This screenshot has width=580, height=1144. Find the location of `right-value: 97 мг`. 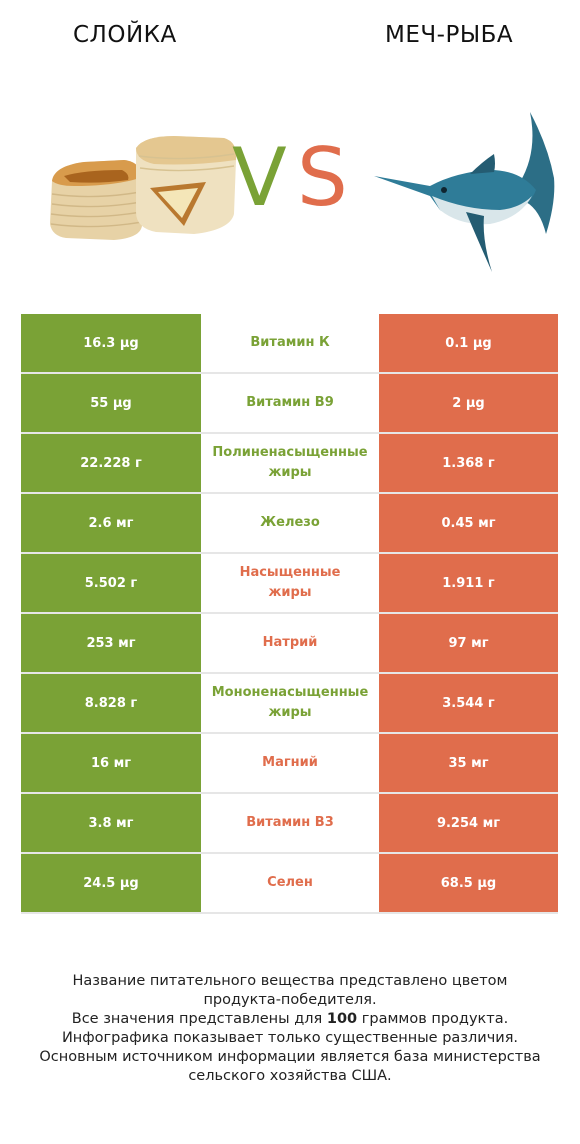

right-value: 97 мг is located at coordinates (468, 643).